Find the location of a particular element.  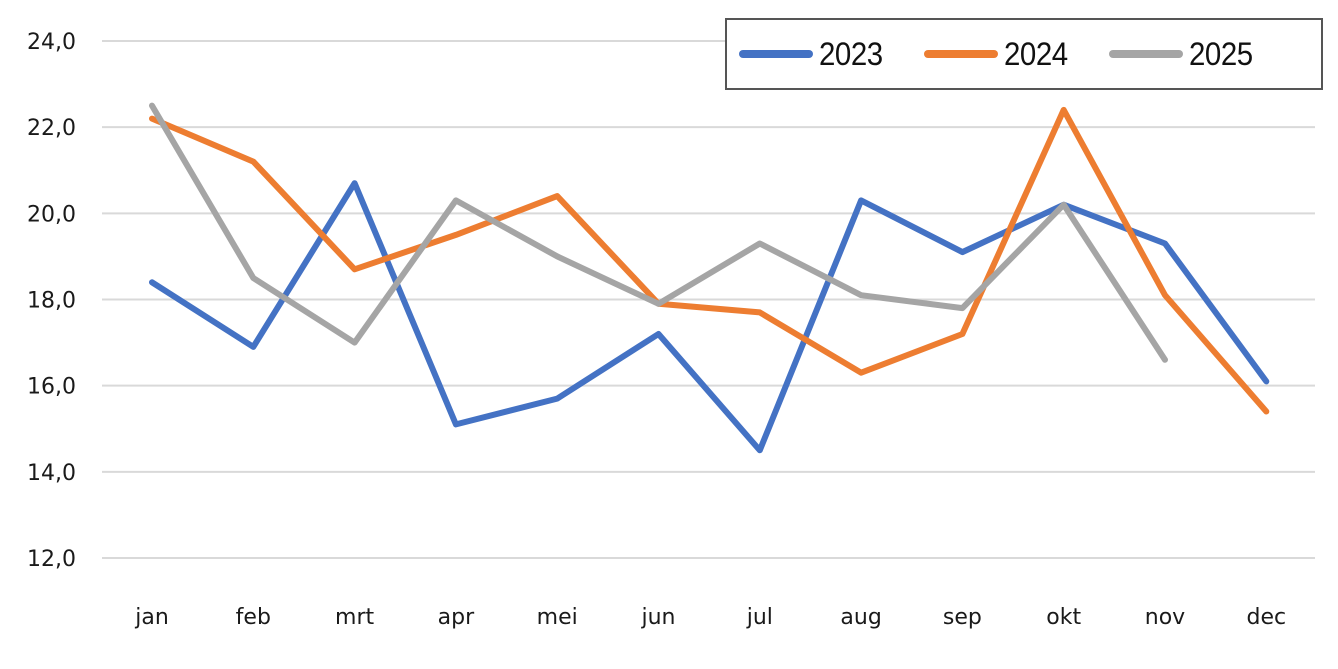

legend-swatch-2023 is located at coordinates (776, 54).